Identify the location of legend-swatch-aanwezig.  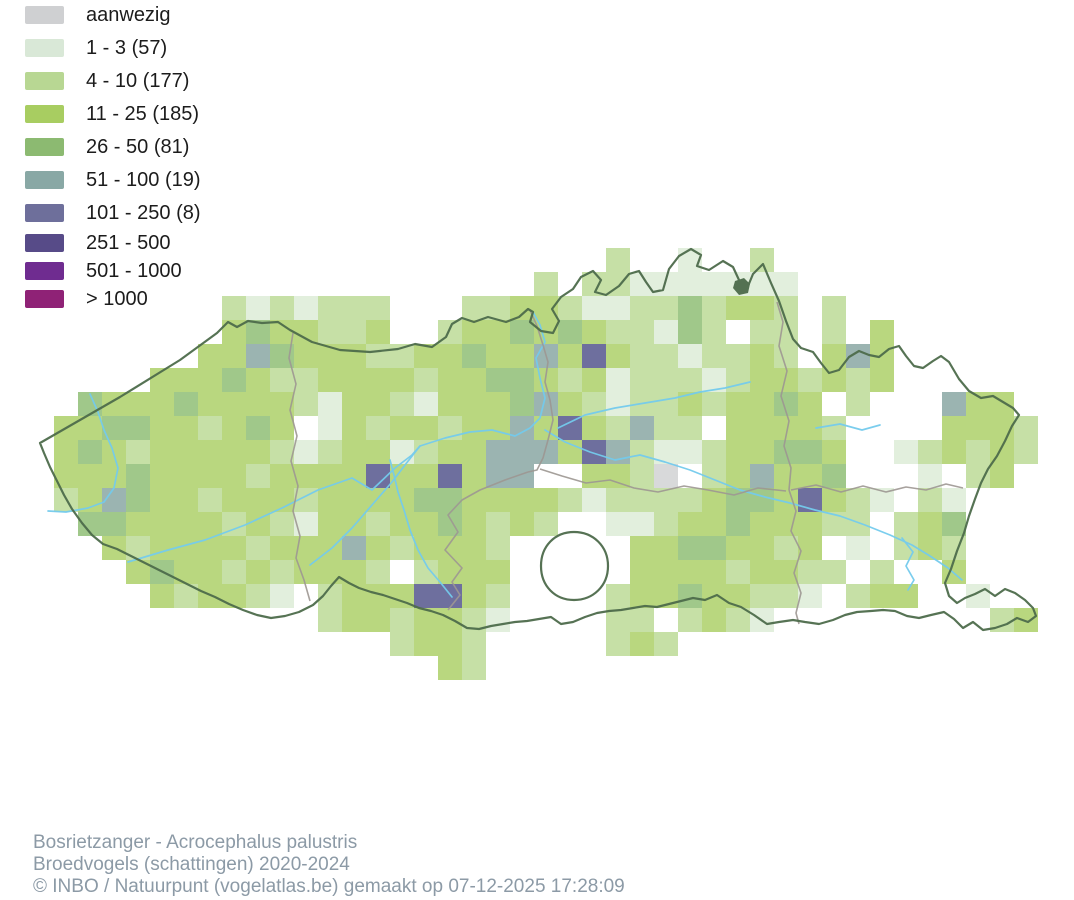
(44, 15).